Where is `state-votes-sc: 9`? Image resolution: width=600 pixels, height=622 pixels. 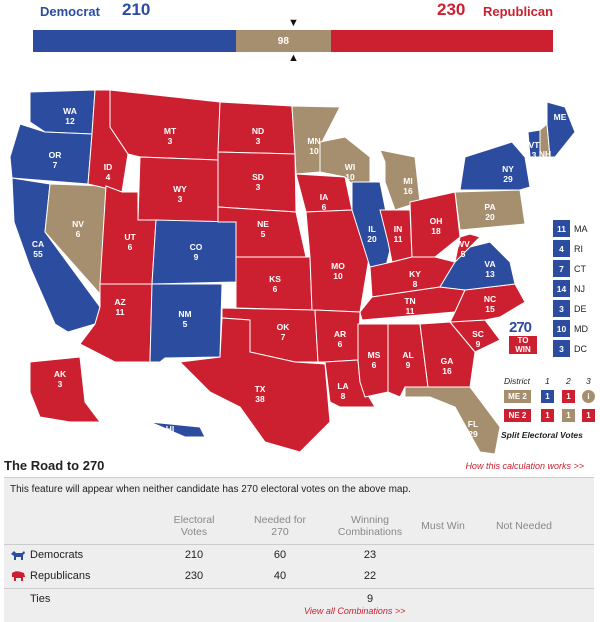
state-votes-sc: 9 is located at coordinates (478, 344).